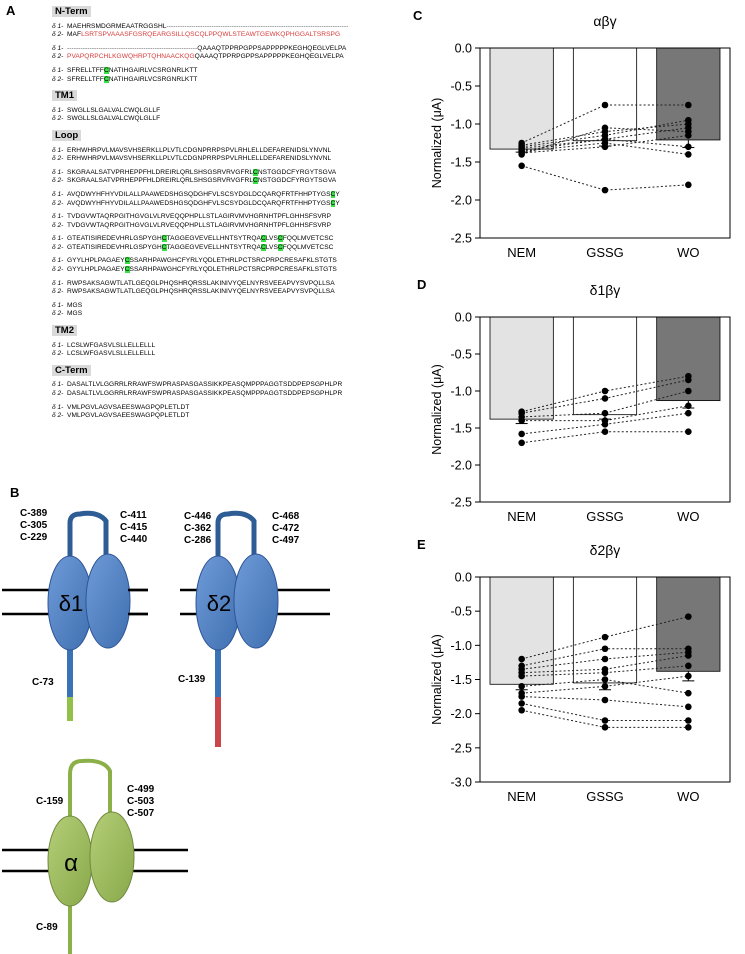 Image resolution: width=745 pixels, height=954 pixels. I want to click on alignment-row: δ 2- LCSLWFGASVLSLLELLELLL, so click(237, 354).